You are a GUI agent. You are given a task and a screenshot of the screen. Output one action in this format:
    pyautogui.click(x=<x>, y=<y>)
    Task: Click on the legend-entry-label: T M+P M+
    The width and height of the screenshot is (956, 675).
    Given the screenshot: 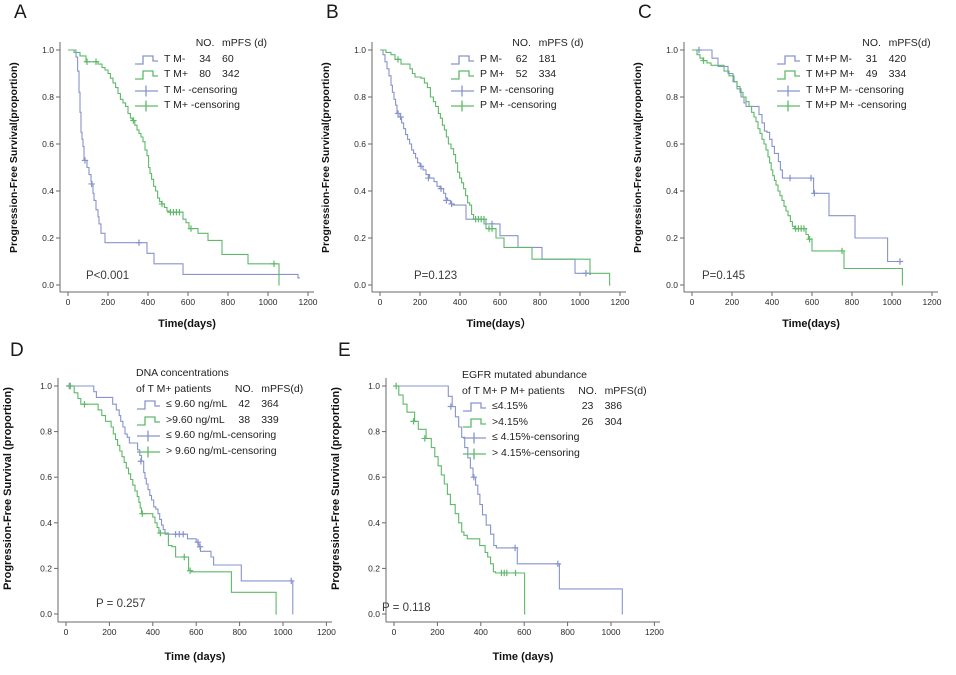 What is the action you would take?
    pyautogui.click(x=830, y=74)
    